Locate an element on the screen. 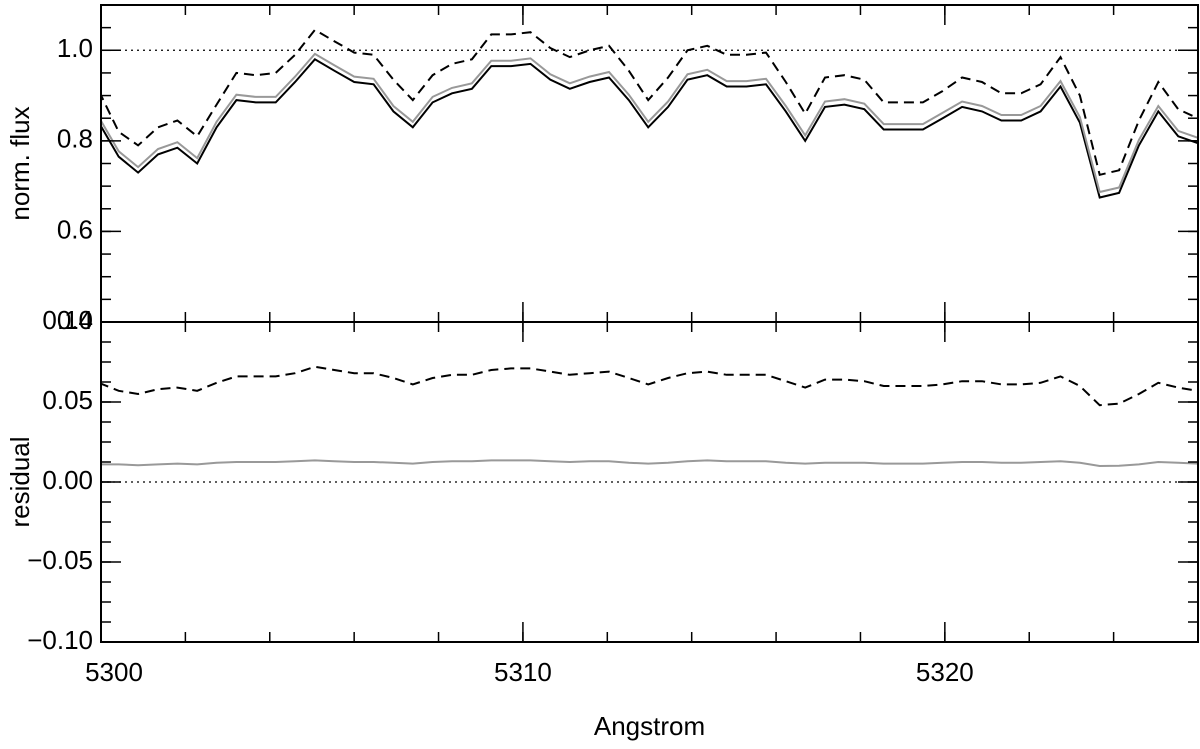  x-tick-label: 5320 is located at coordinates (945, 672).